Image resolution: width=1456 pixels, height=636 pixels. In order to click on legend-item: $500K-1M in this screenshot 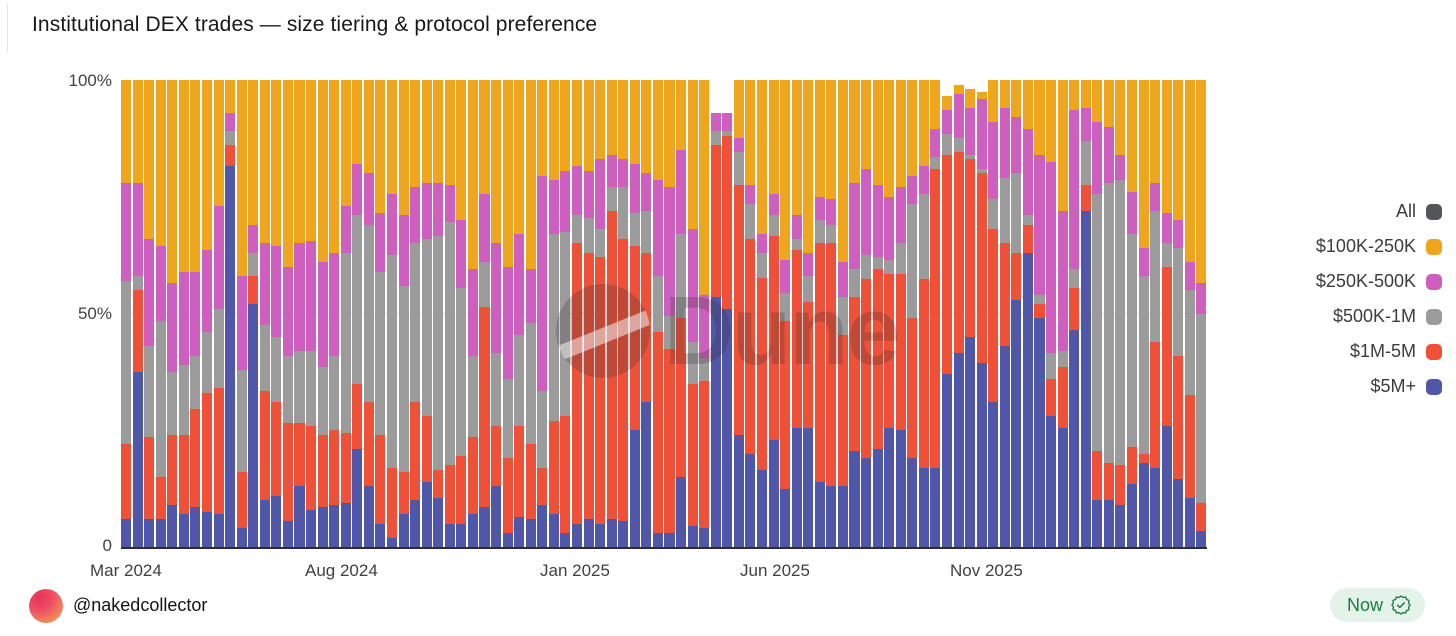, I will do `click(1379, 316)`.